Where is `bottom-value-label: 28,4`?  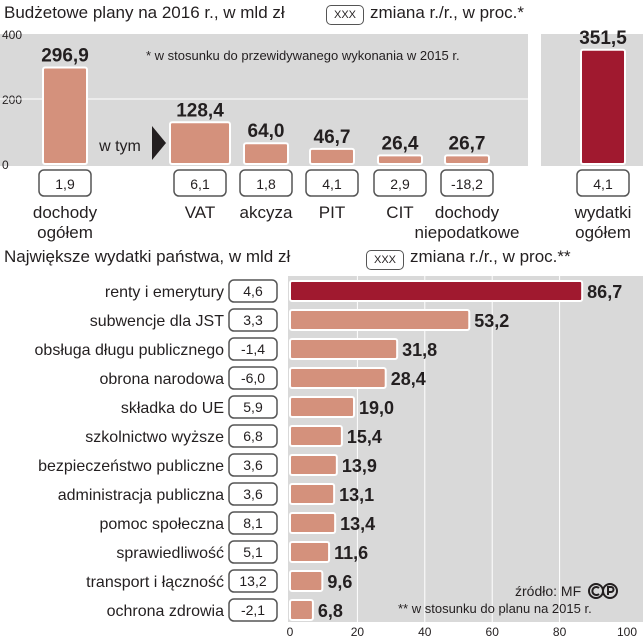
bottom-value-label: 28,4 is located at coordinates (408, 379).